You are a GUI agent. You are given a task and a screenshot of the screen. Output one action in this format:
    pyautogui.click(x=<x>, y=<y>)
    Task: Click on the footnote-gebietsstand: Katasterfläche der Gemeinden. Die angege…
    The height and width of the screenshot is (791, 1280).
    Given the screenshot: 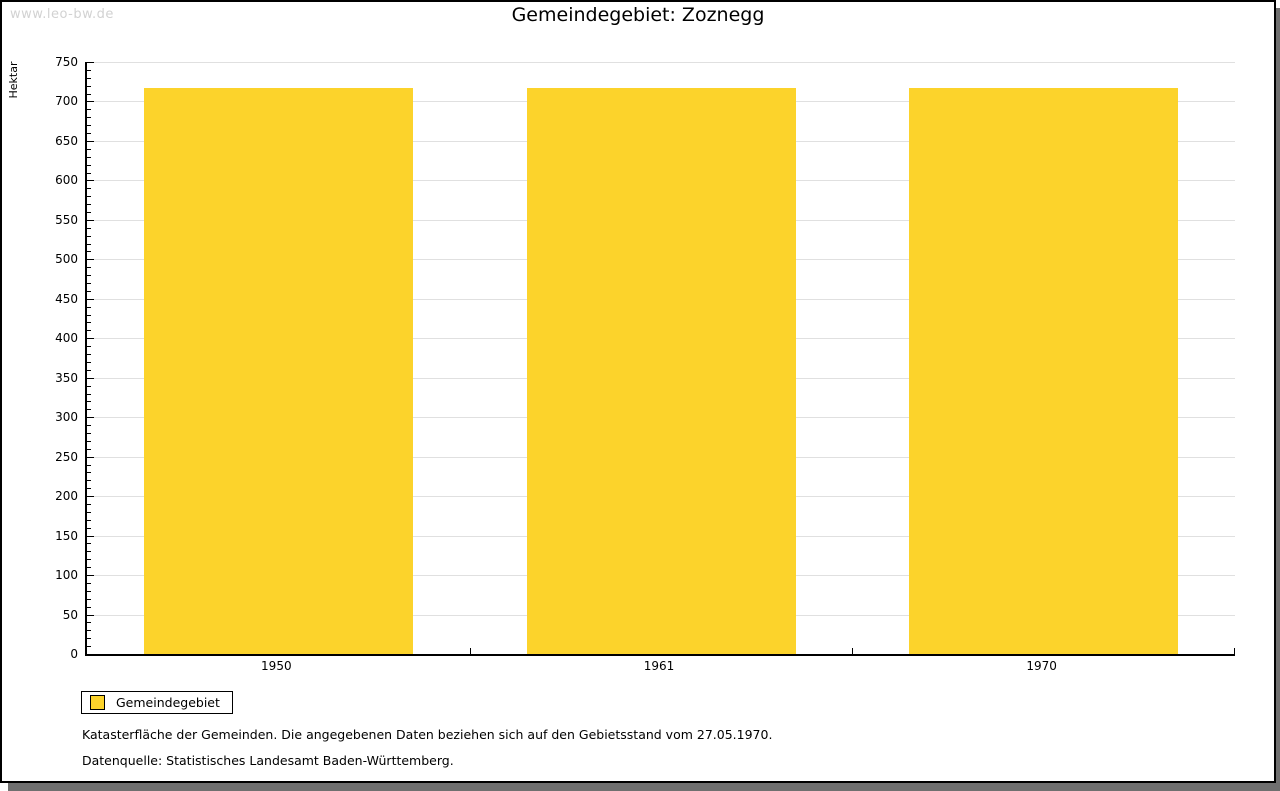 What is the action you would take?
    pyautogui.click(x=427, y=734)
    